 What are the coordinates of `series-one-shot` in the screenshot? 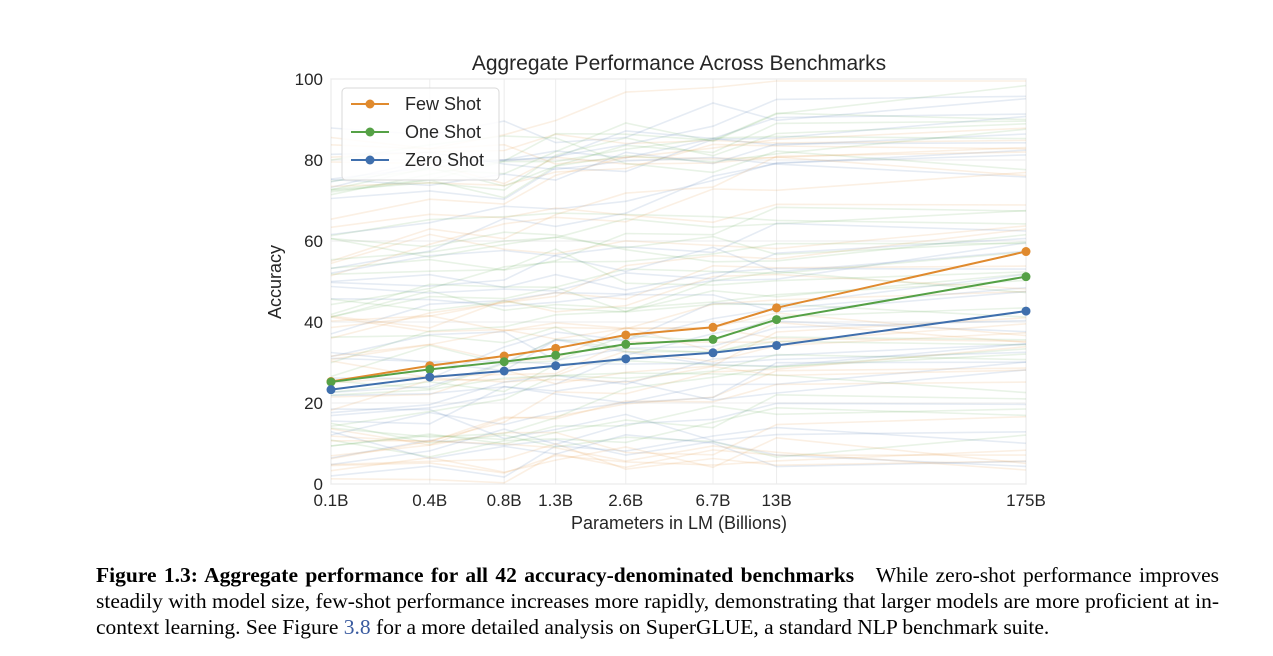 It's located at (678, 329).